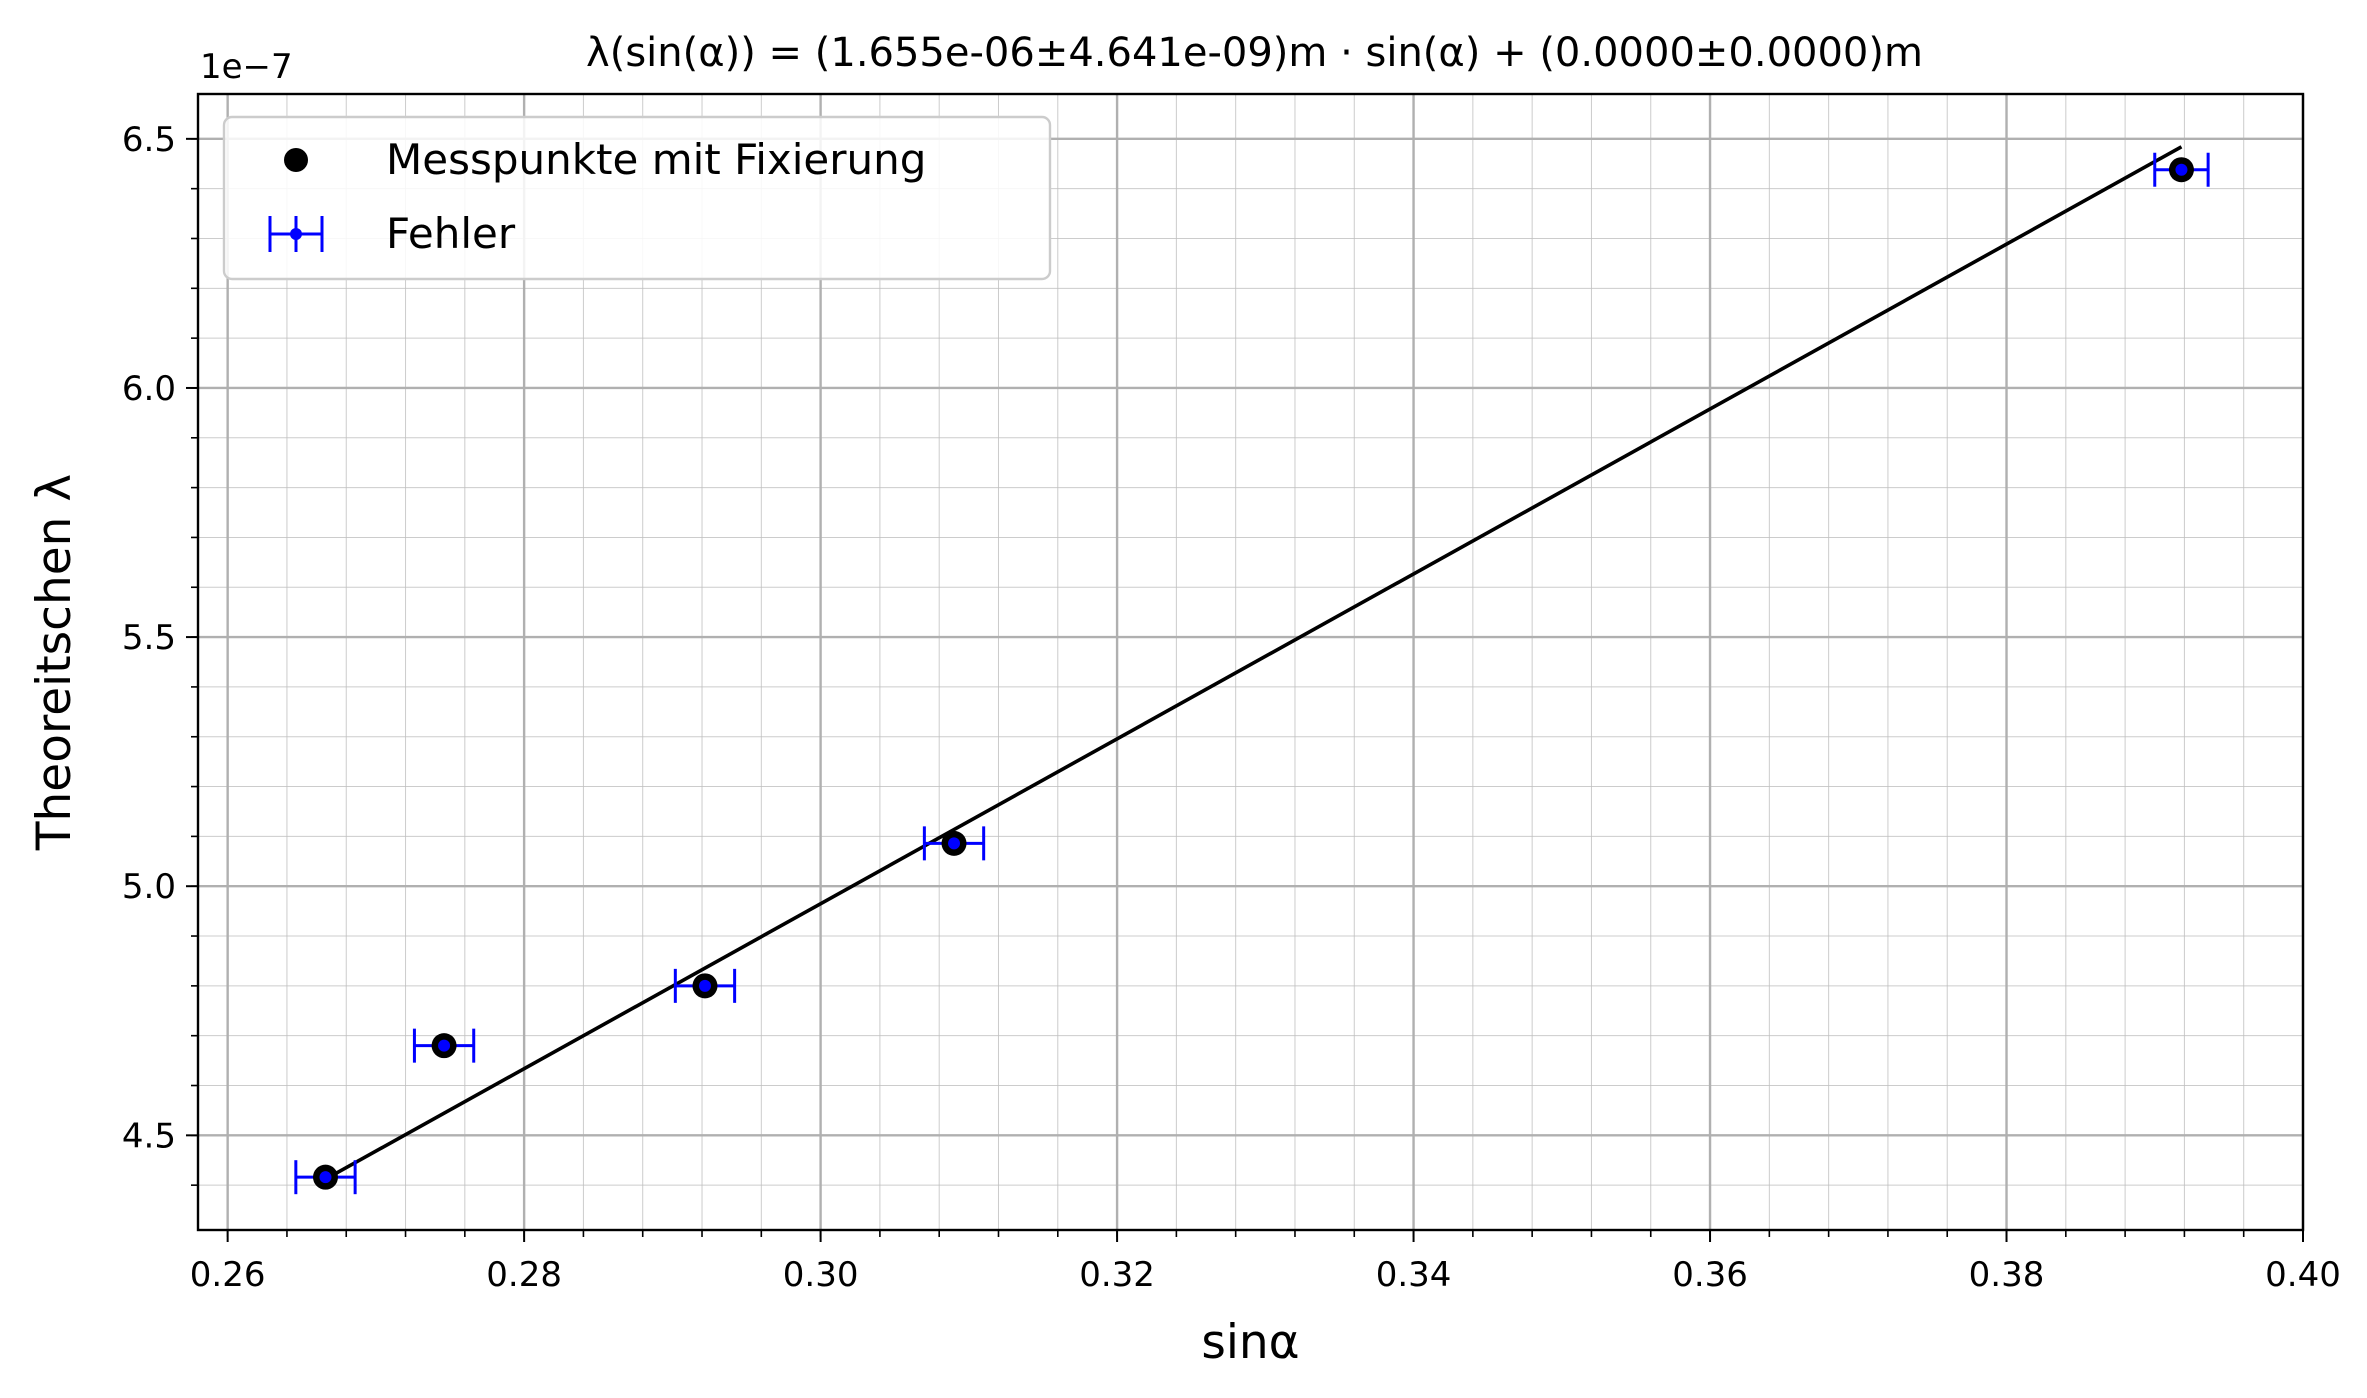 The width and height of the screenshot is (2367, 1398). What do you see at coordinates (149, 389) in the screenshot?
I see `y-tick-label: 6.0` at bounding box center [149, 389].